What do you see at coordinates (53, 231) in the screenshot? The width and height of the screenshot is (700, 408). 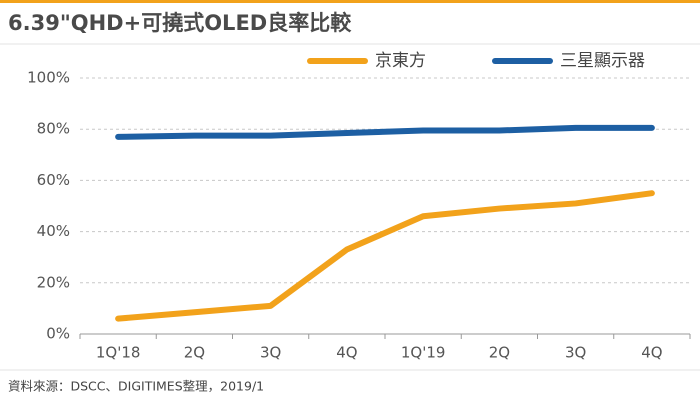 I see `y-tick-label: 40%` at bounding box center [53, 231].